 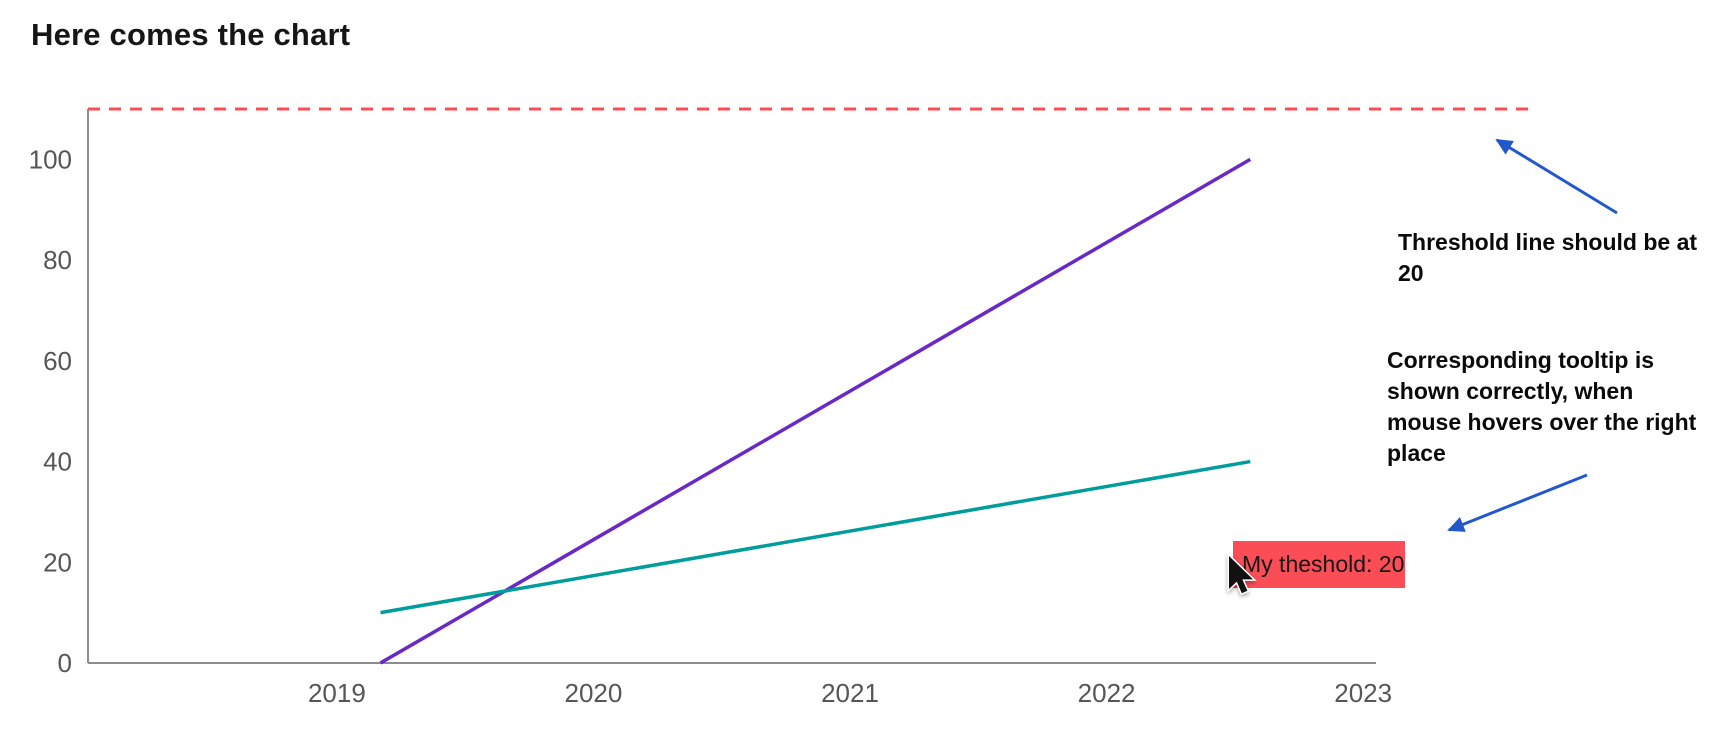 What do you see at coordinates (1323, 564) in the screenshot?
I see `tooltip-text: My theshold: 20` at bounding box center [1323, 564].